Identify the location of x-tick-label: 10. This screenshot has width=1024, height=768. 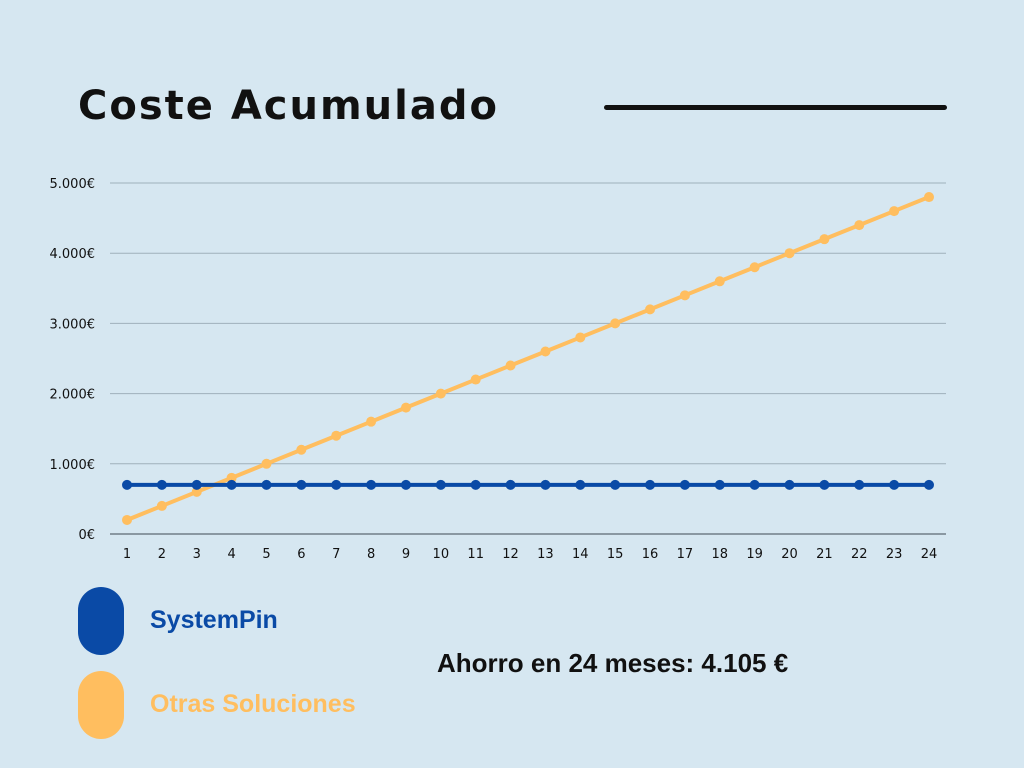
(441, 554).